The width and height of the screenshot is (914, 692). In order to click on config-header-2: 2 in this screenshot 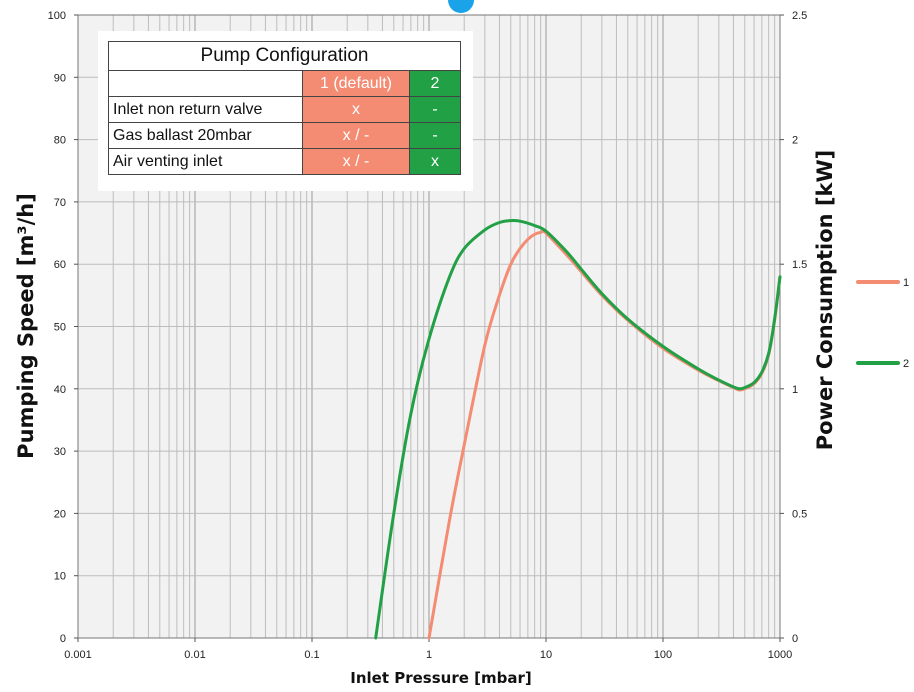, I will do `click(435, 83)`.